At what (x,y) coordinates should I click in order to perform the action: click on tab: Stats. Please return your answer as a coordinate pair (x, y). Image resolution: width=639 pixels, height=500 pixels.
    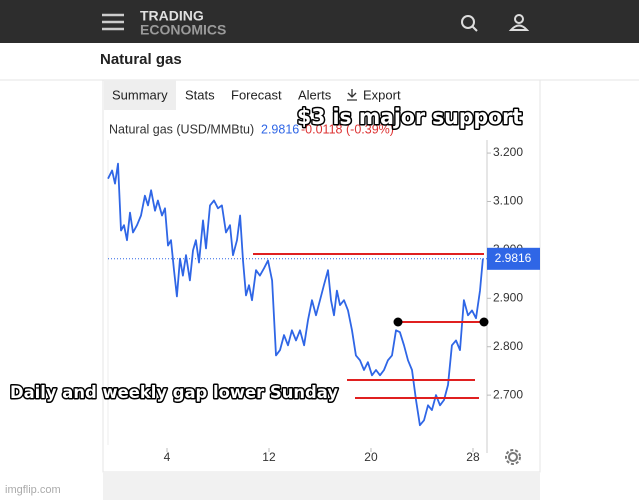
    Looking at the image, I should click on (200, 94).